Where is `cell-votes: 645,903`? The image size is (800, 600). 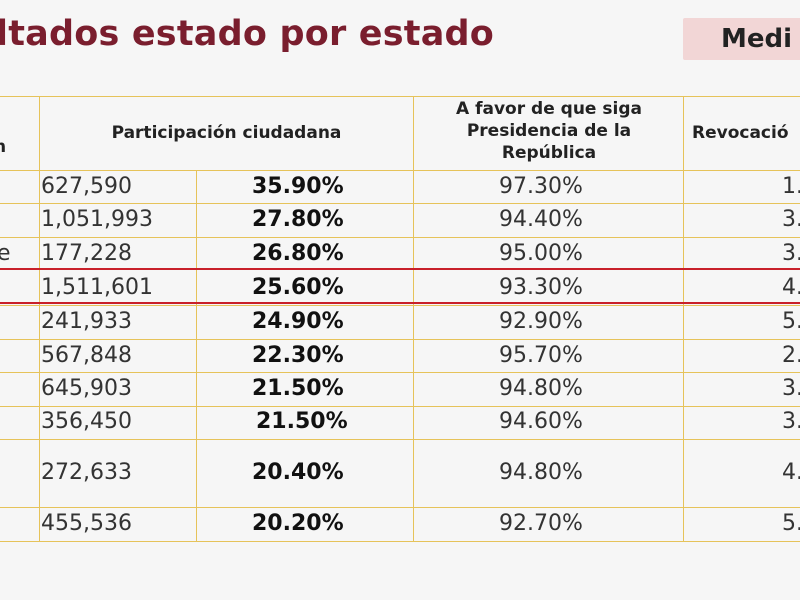 cell-votes: 645,903 is located at coordinates (86, 388).